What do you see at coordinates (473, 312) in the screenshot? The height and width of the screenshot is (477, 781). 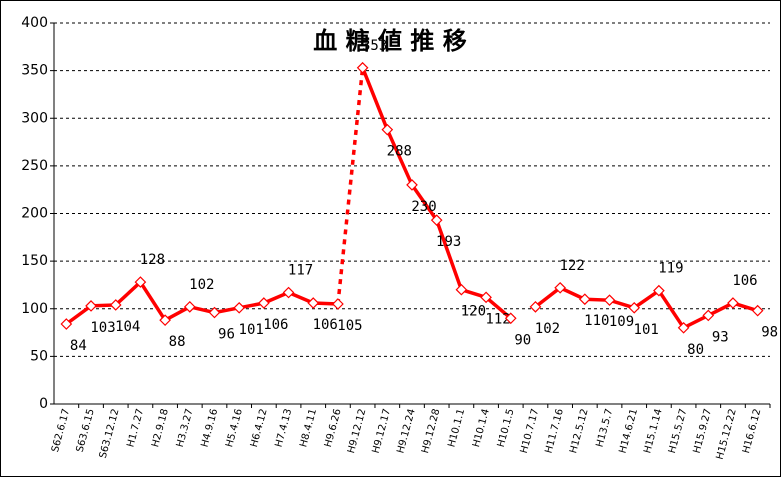 I see `data-label: 120` at bounding box center [473, 312].